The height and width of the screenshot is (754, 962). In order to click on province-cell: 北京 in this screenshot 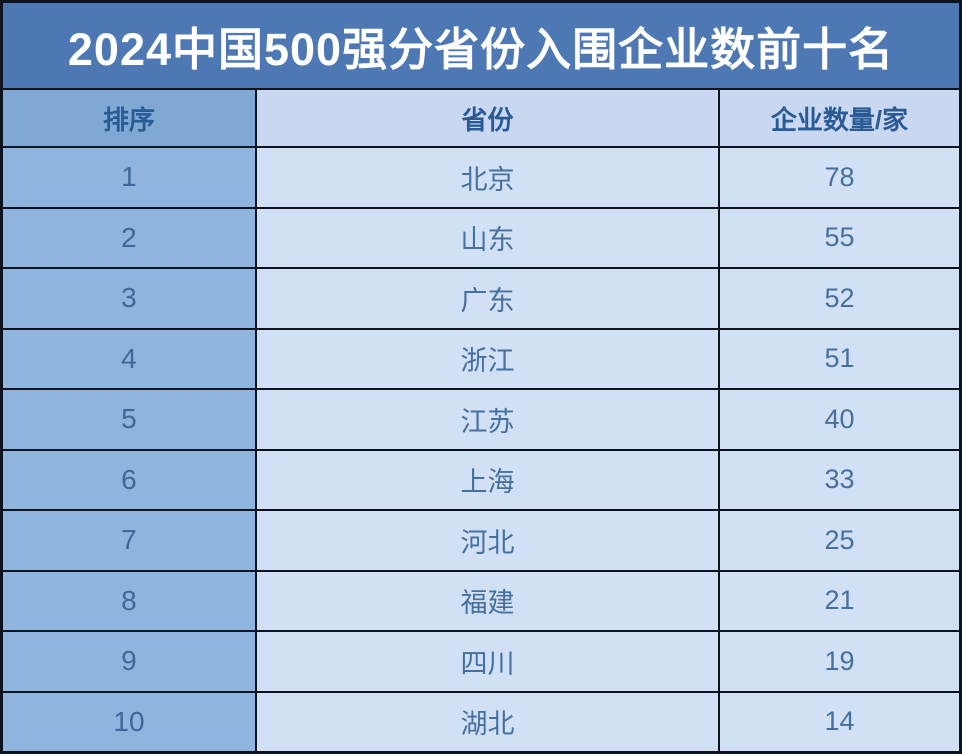, I will do `click(487, 177)`.